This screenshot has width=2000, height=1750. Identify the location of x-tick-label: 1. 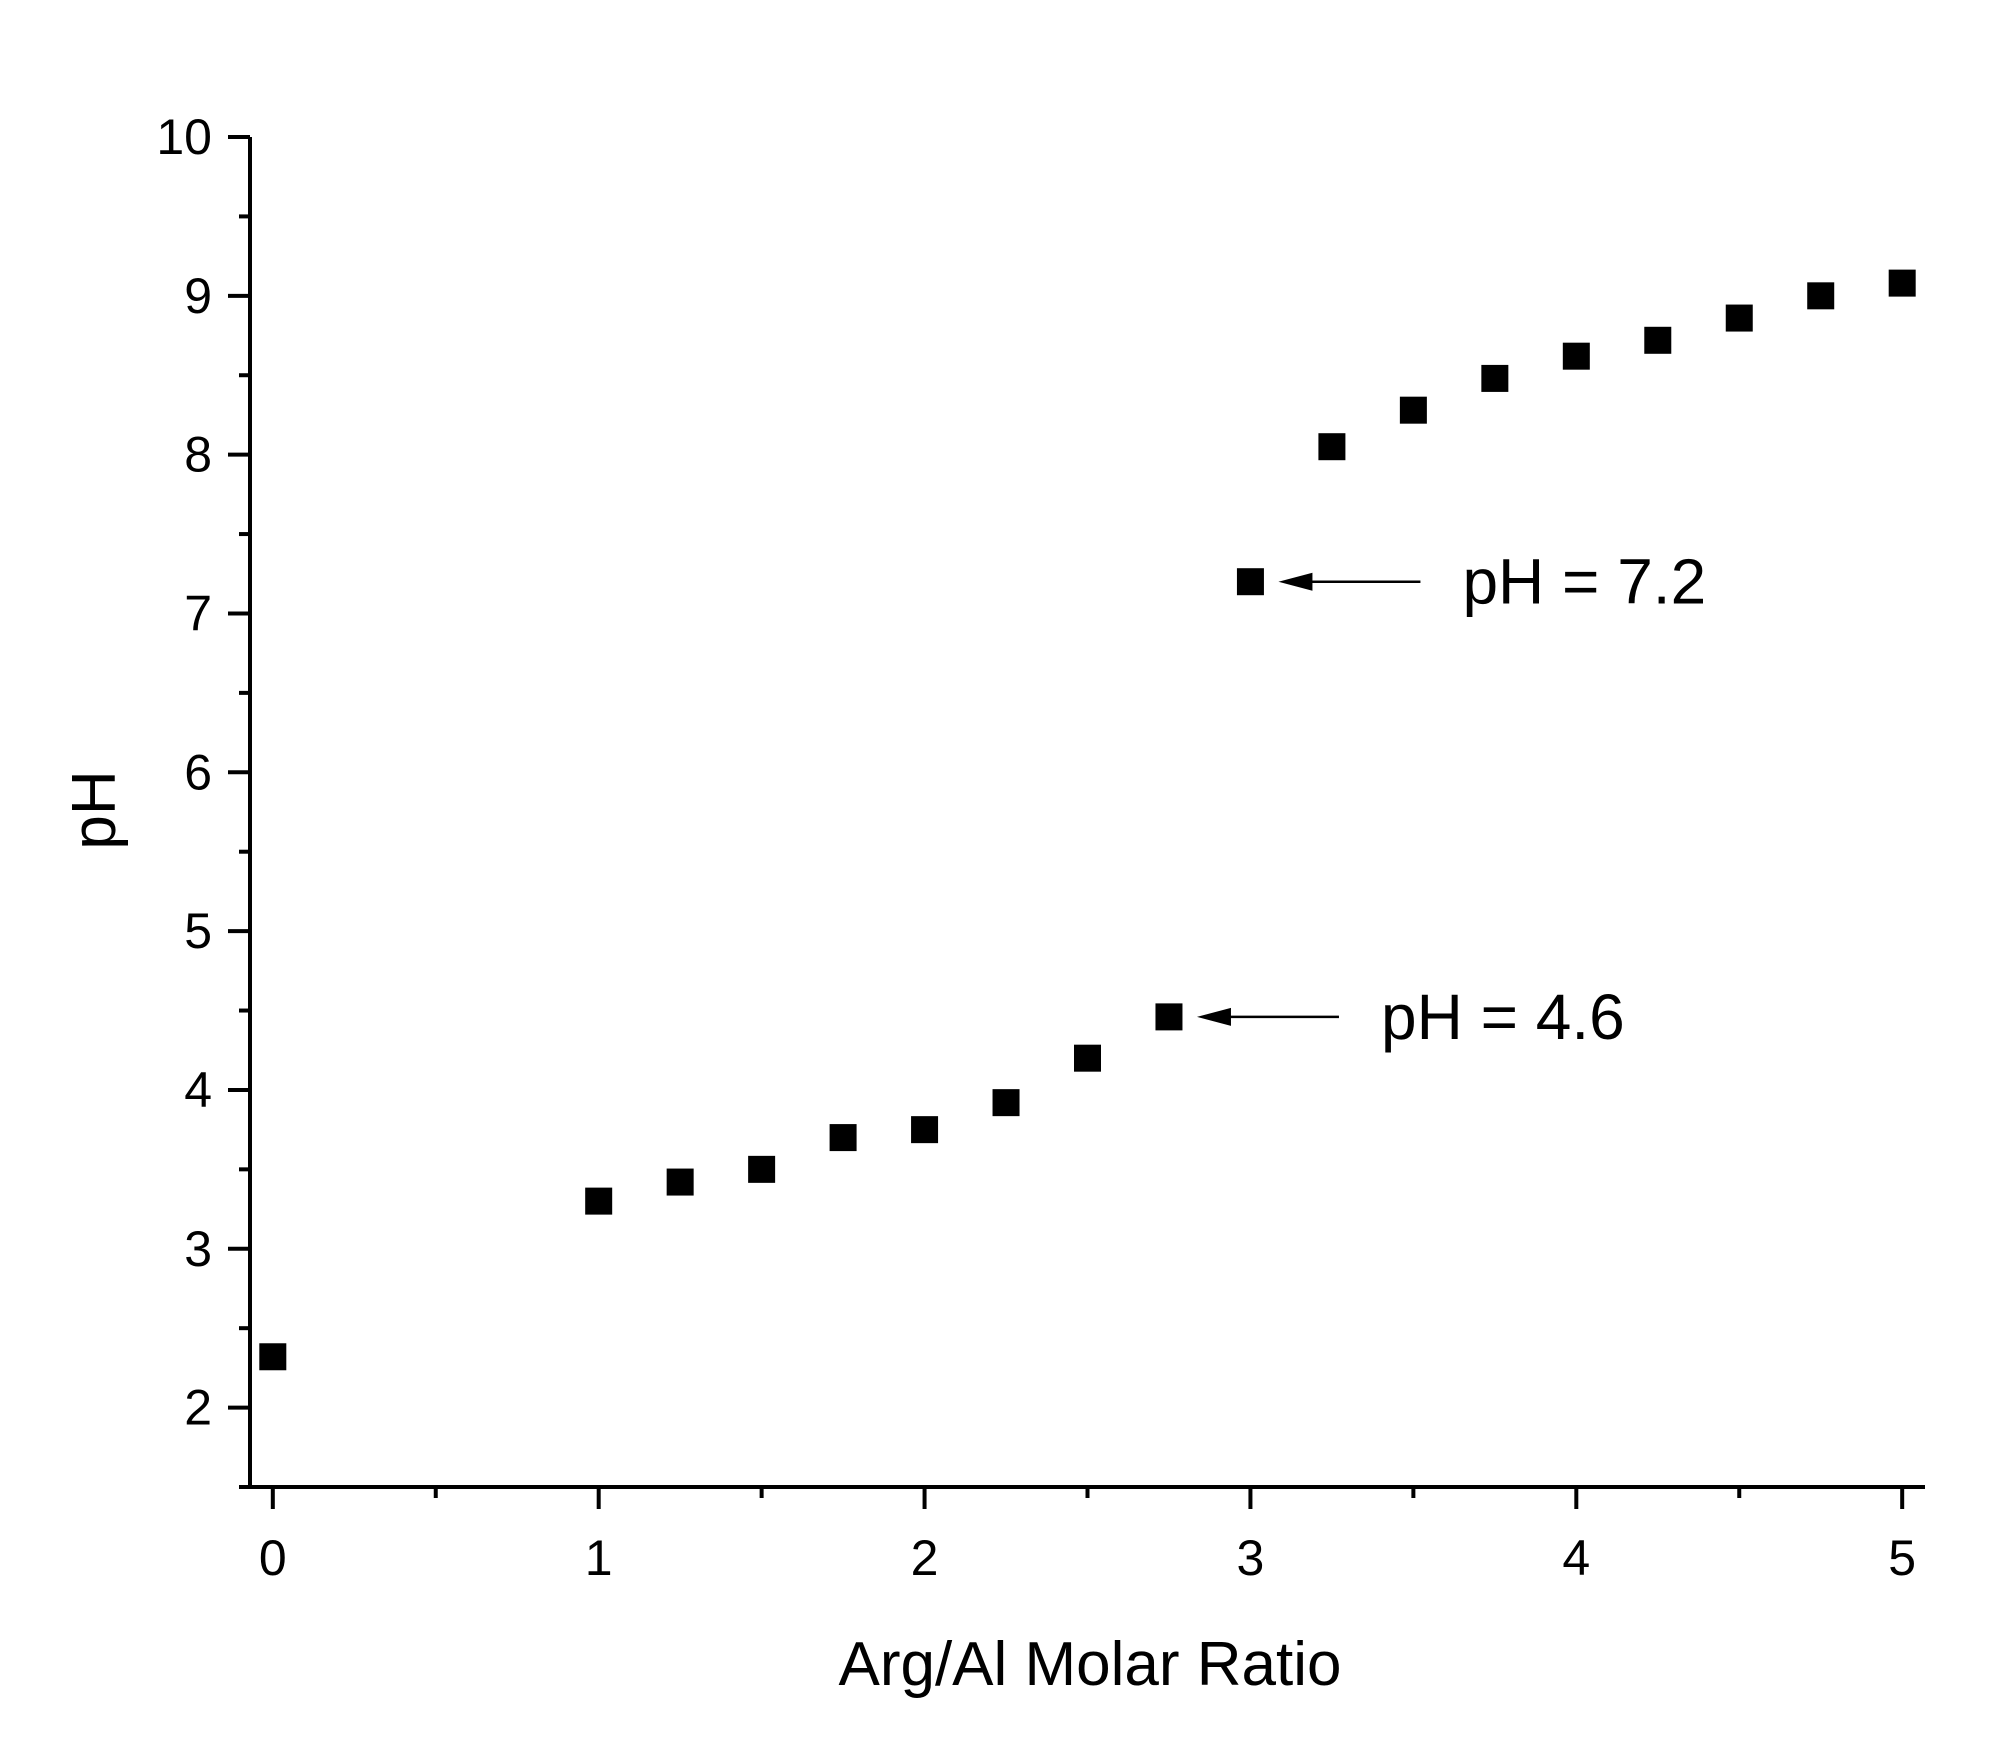
(599, 1558).